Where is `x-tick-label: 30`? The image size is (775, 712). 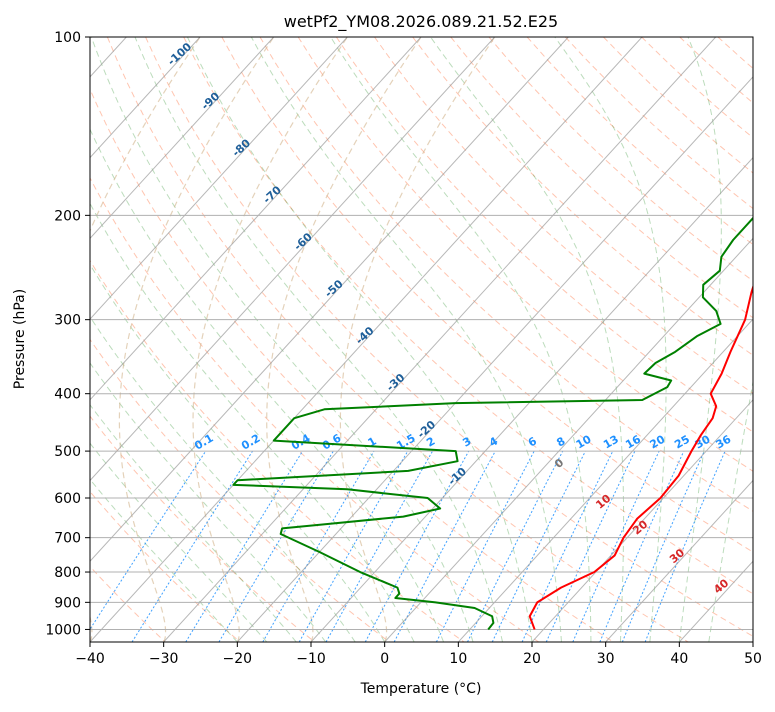 x-tick-label: 30 is located at coordinates (606, 659).